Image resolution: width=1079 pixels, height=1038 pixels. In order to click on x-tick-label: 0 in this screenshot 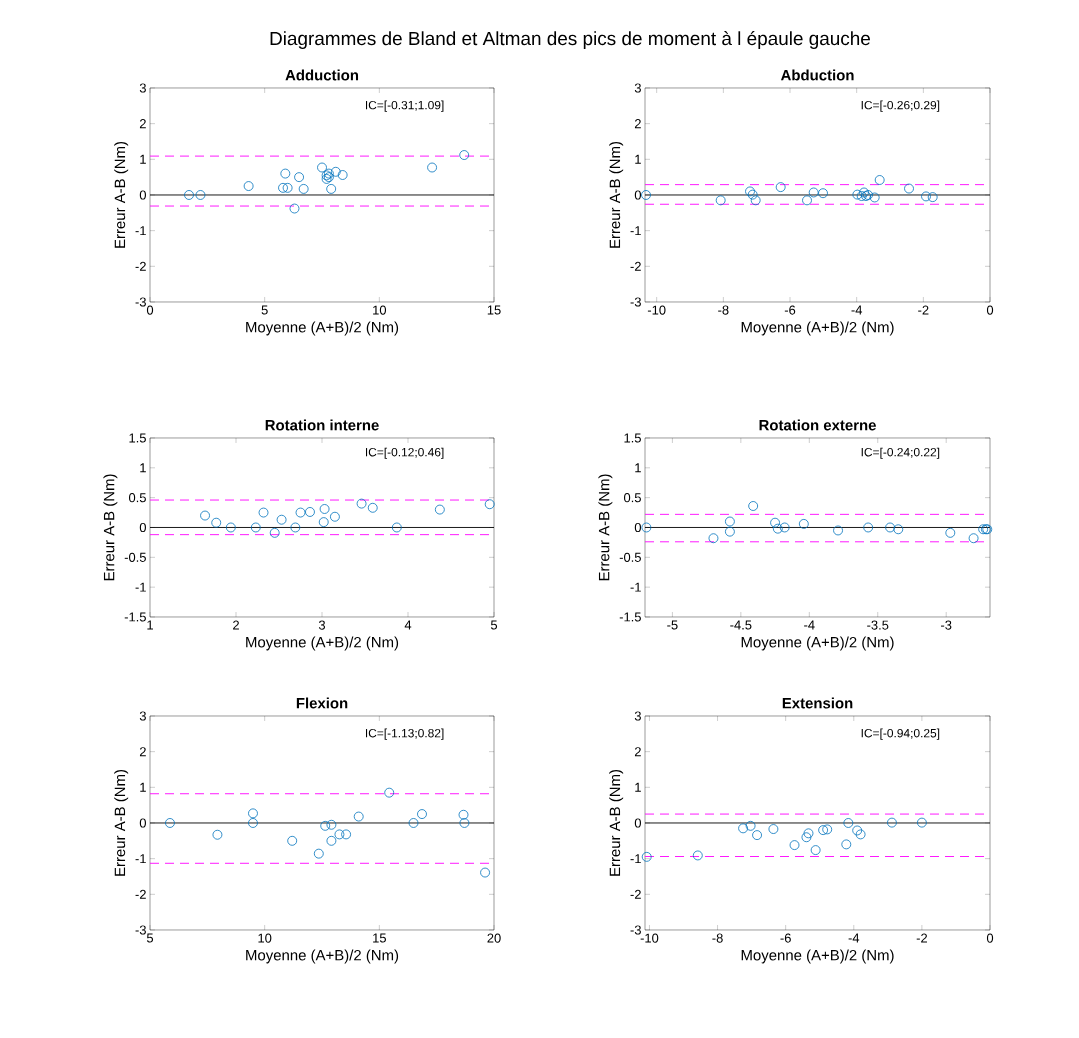, I will do `click(990, 310)`.